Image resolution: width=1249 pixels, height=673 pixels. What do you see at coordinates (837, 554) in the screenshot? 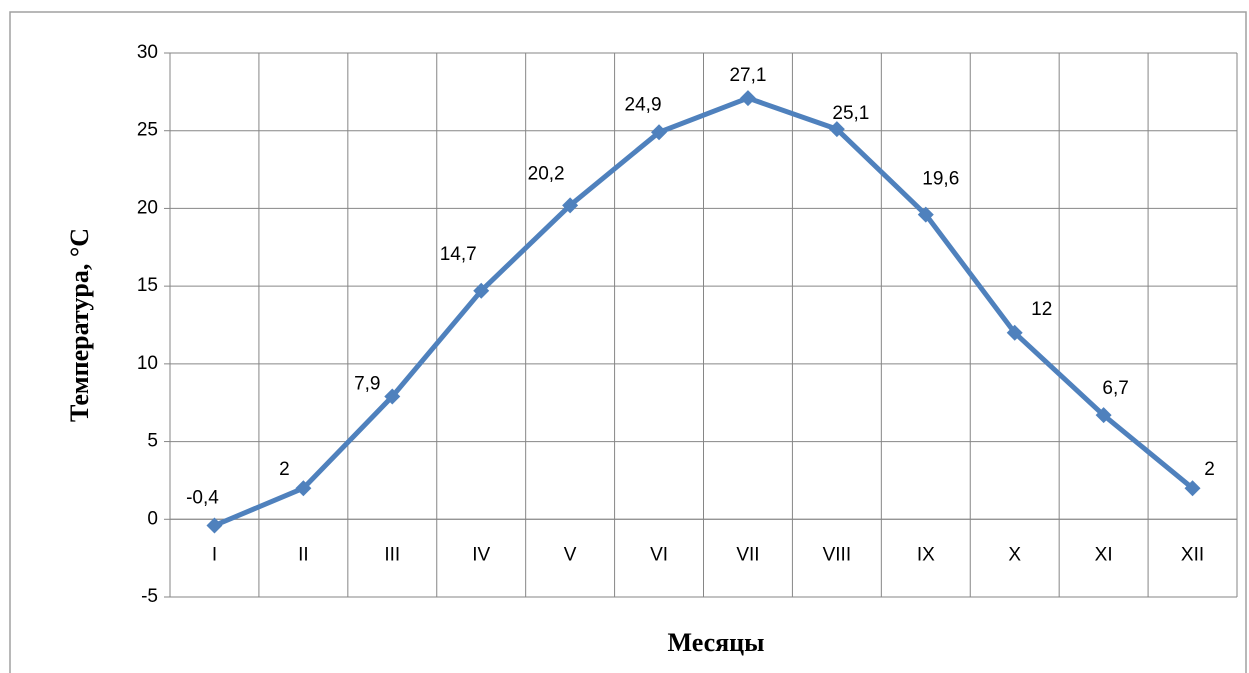
I see `x-tick-label: VIII` at bounding box center [837, 554].